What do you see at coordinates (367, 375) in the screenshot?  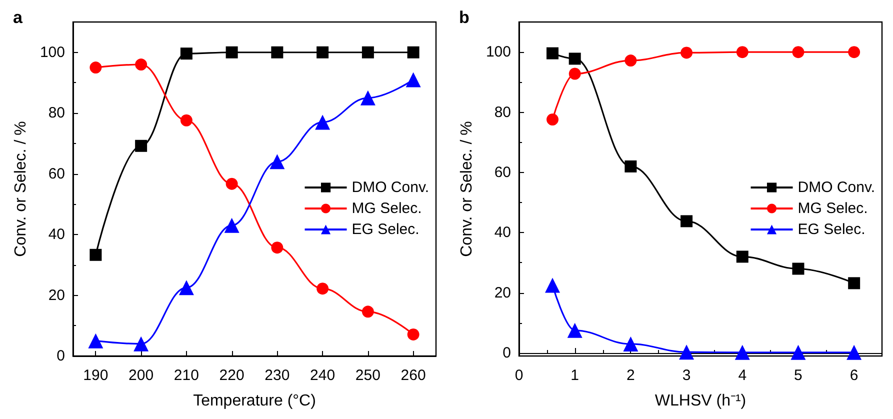 I see `x-tick-label: 250` at bounding box center [367, 375].